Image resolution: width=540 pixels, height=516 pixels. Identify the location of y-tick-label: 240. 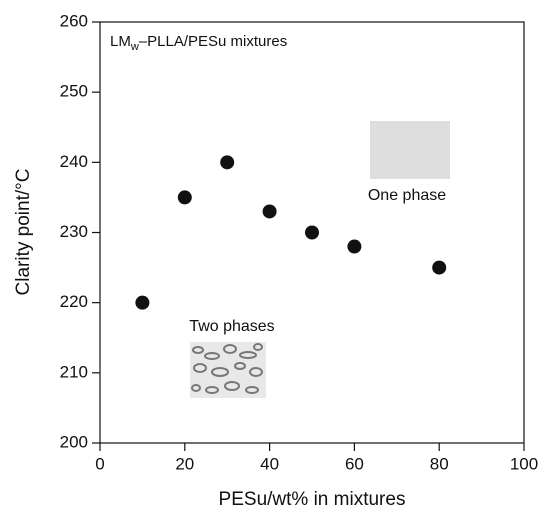
(74, 161).